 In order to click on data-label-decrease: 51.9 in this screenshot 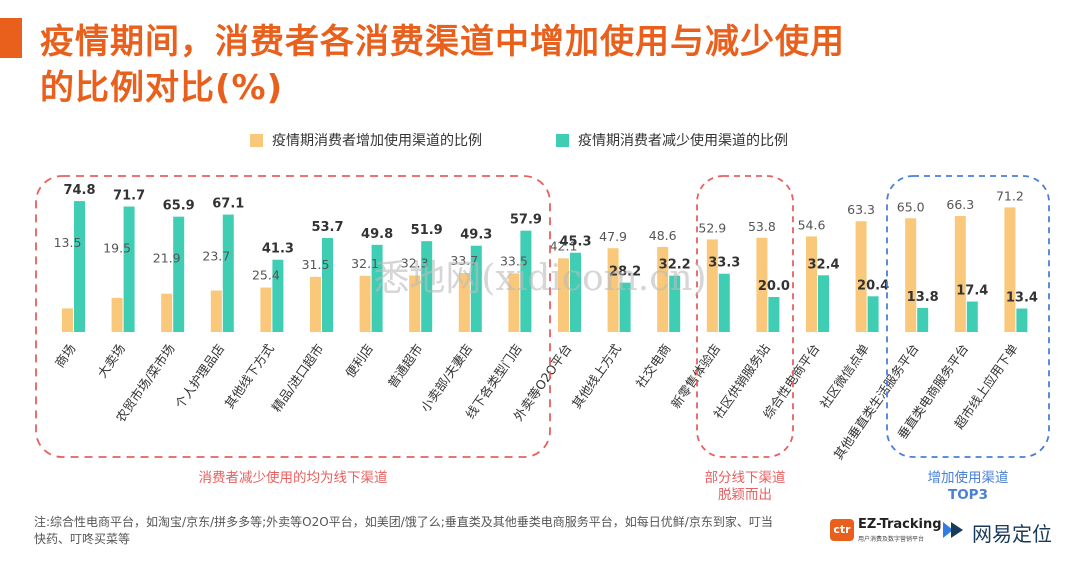, I will do `click(427, 230)`.